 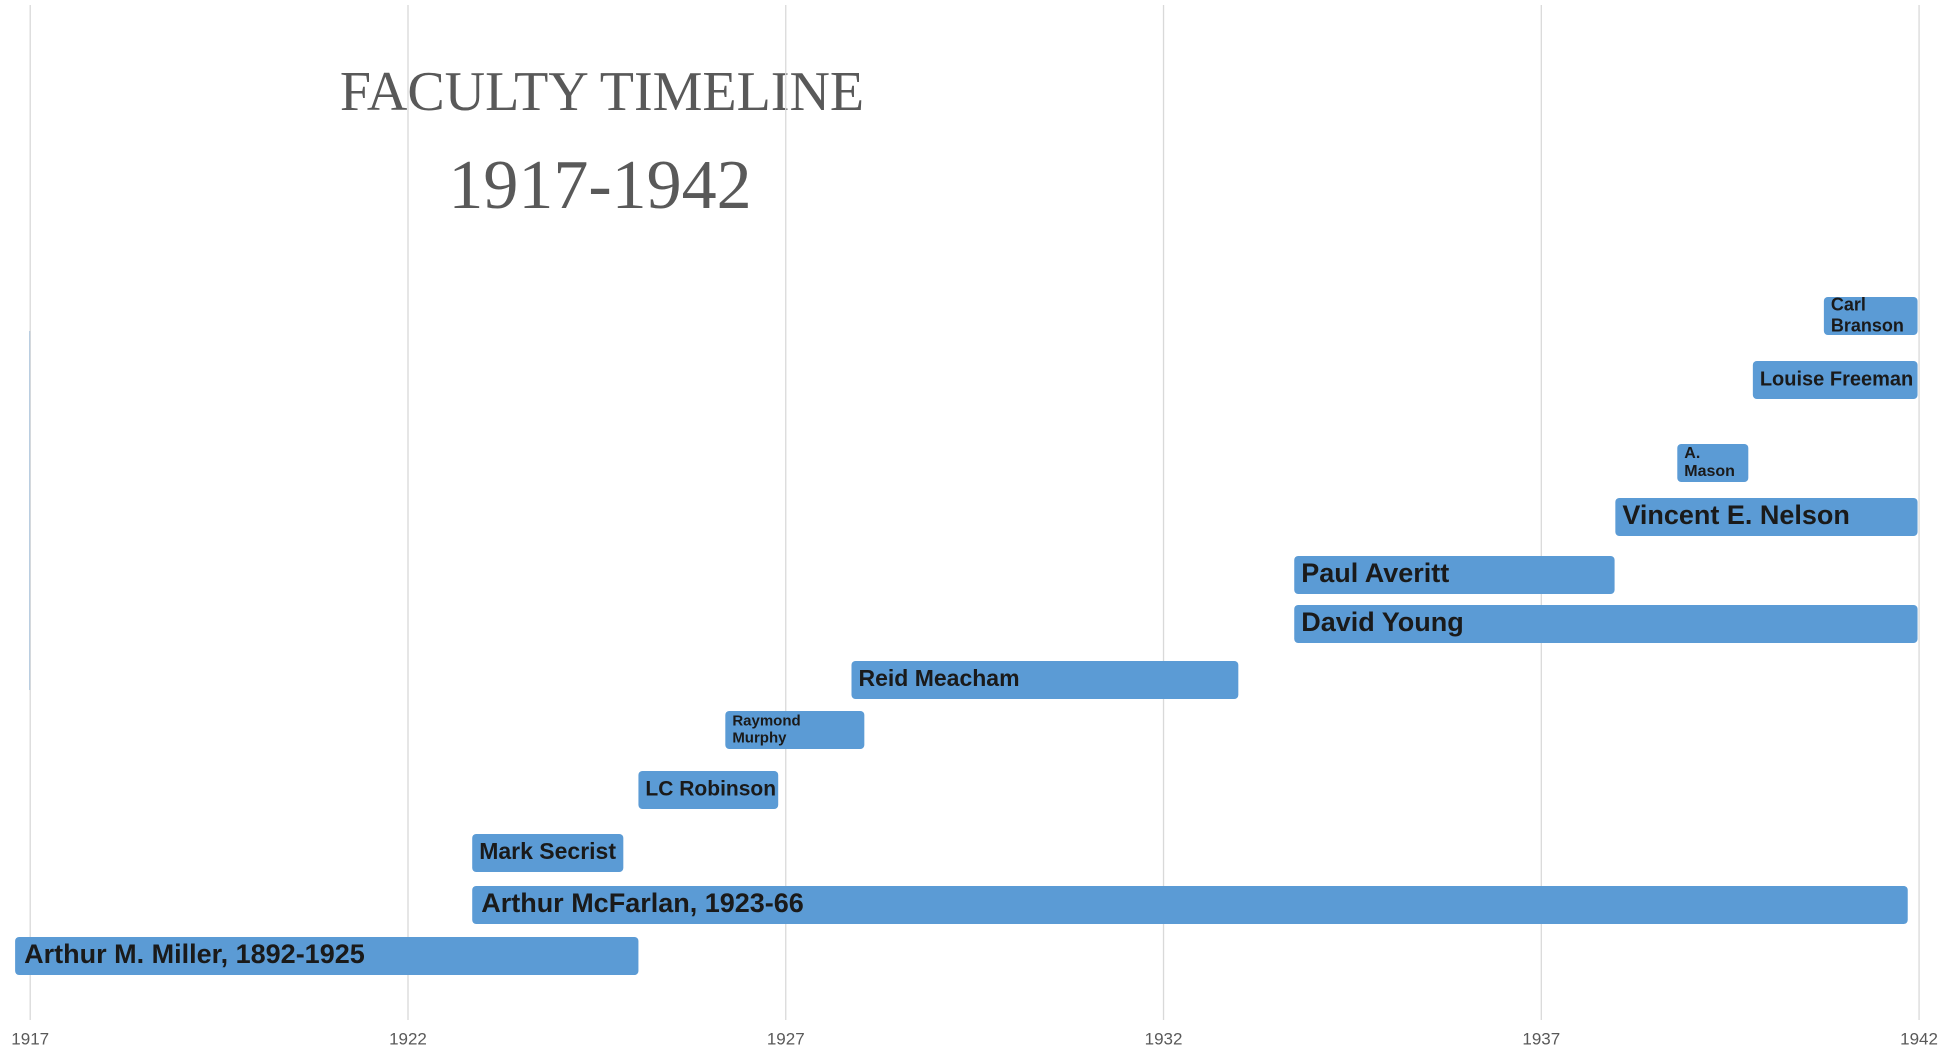 I want to click on chart-subtitle: 1917-1942, so click(x=599, y=185).